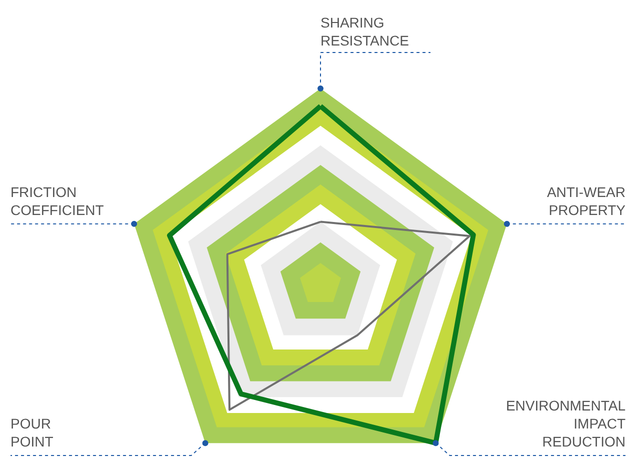 This screenshot has width=630, height=461. What do you see at coordinates (57, 201) in the screenshot?
I see `spoke-label: FRICTION COEFFICIENT` at bounding box center [57, 201].